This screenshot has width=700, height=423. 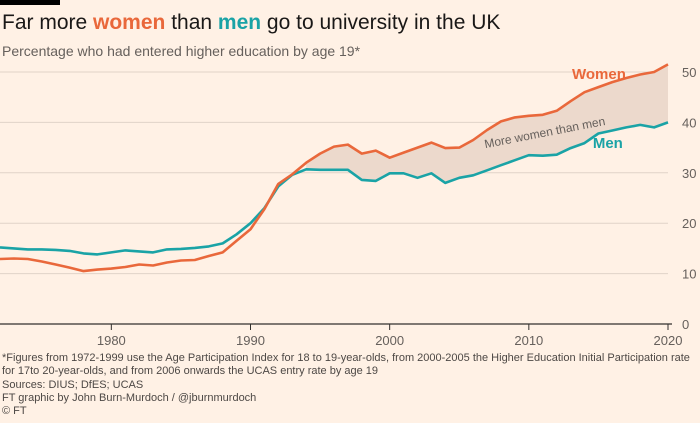 I want to click on men-label: Men, so click(x=608, y=143).